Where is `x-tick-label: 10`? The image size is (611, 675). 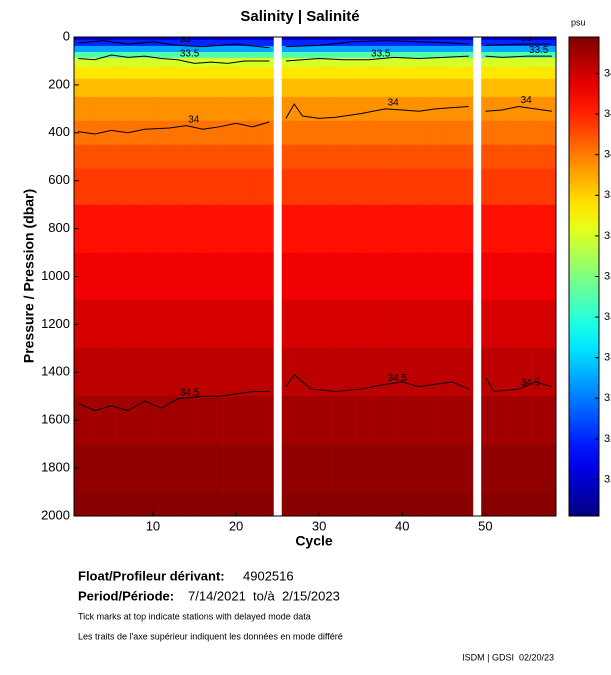 x-tick-label: 10 is located at coordinates (153, 525).